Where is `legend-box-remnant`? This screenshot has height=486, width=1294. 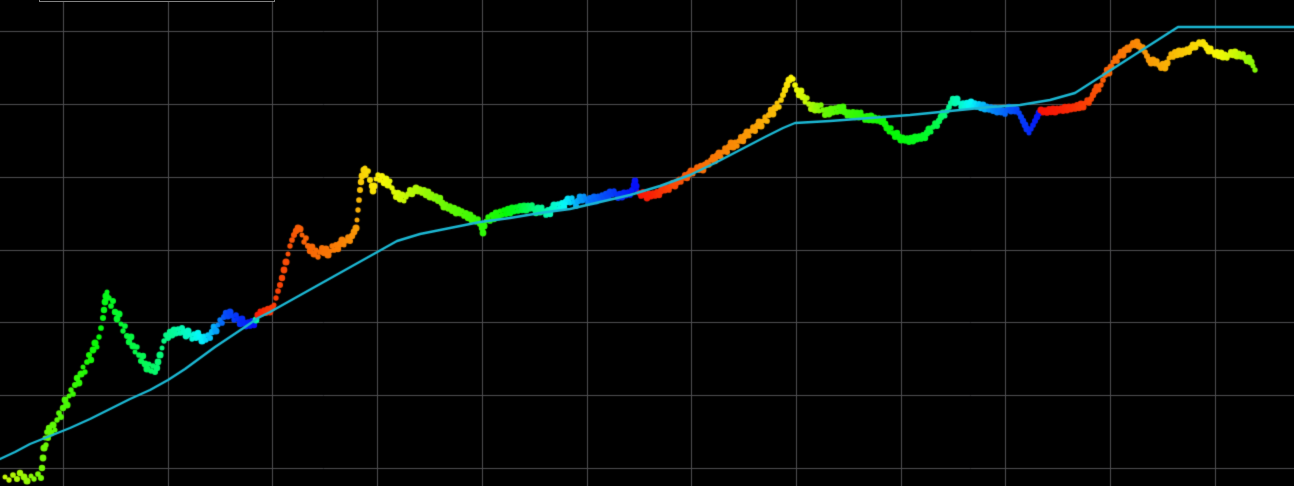 legend-box-remnant is located at coordinates (157, 1).